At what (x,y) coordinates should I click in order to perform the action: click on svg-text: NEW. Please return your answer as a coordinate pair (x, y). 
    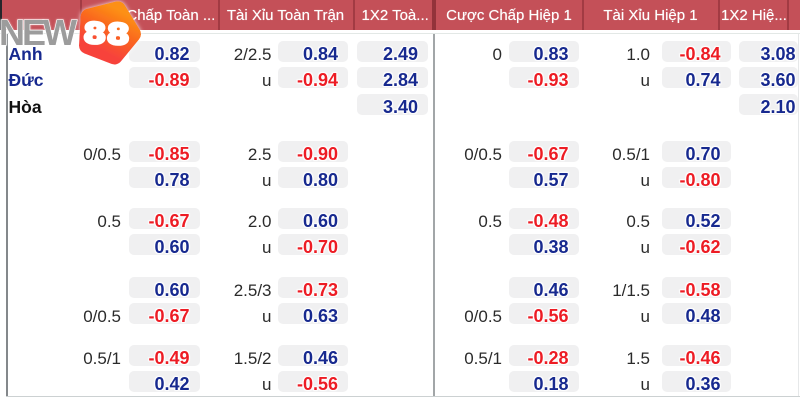
    Looking at the image, I should click on (38, 32).